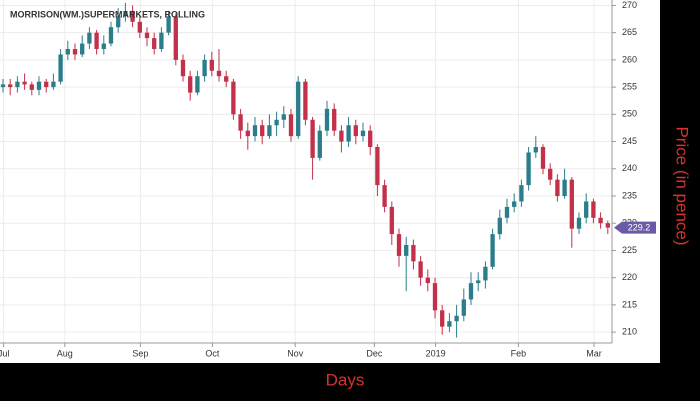  I want to click on x-tick-label: 2019, so click(436, 353).